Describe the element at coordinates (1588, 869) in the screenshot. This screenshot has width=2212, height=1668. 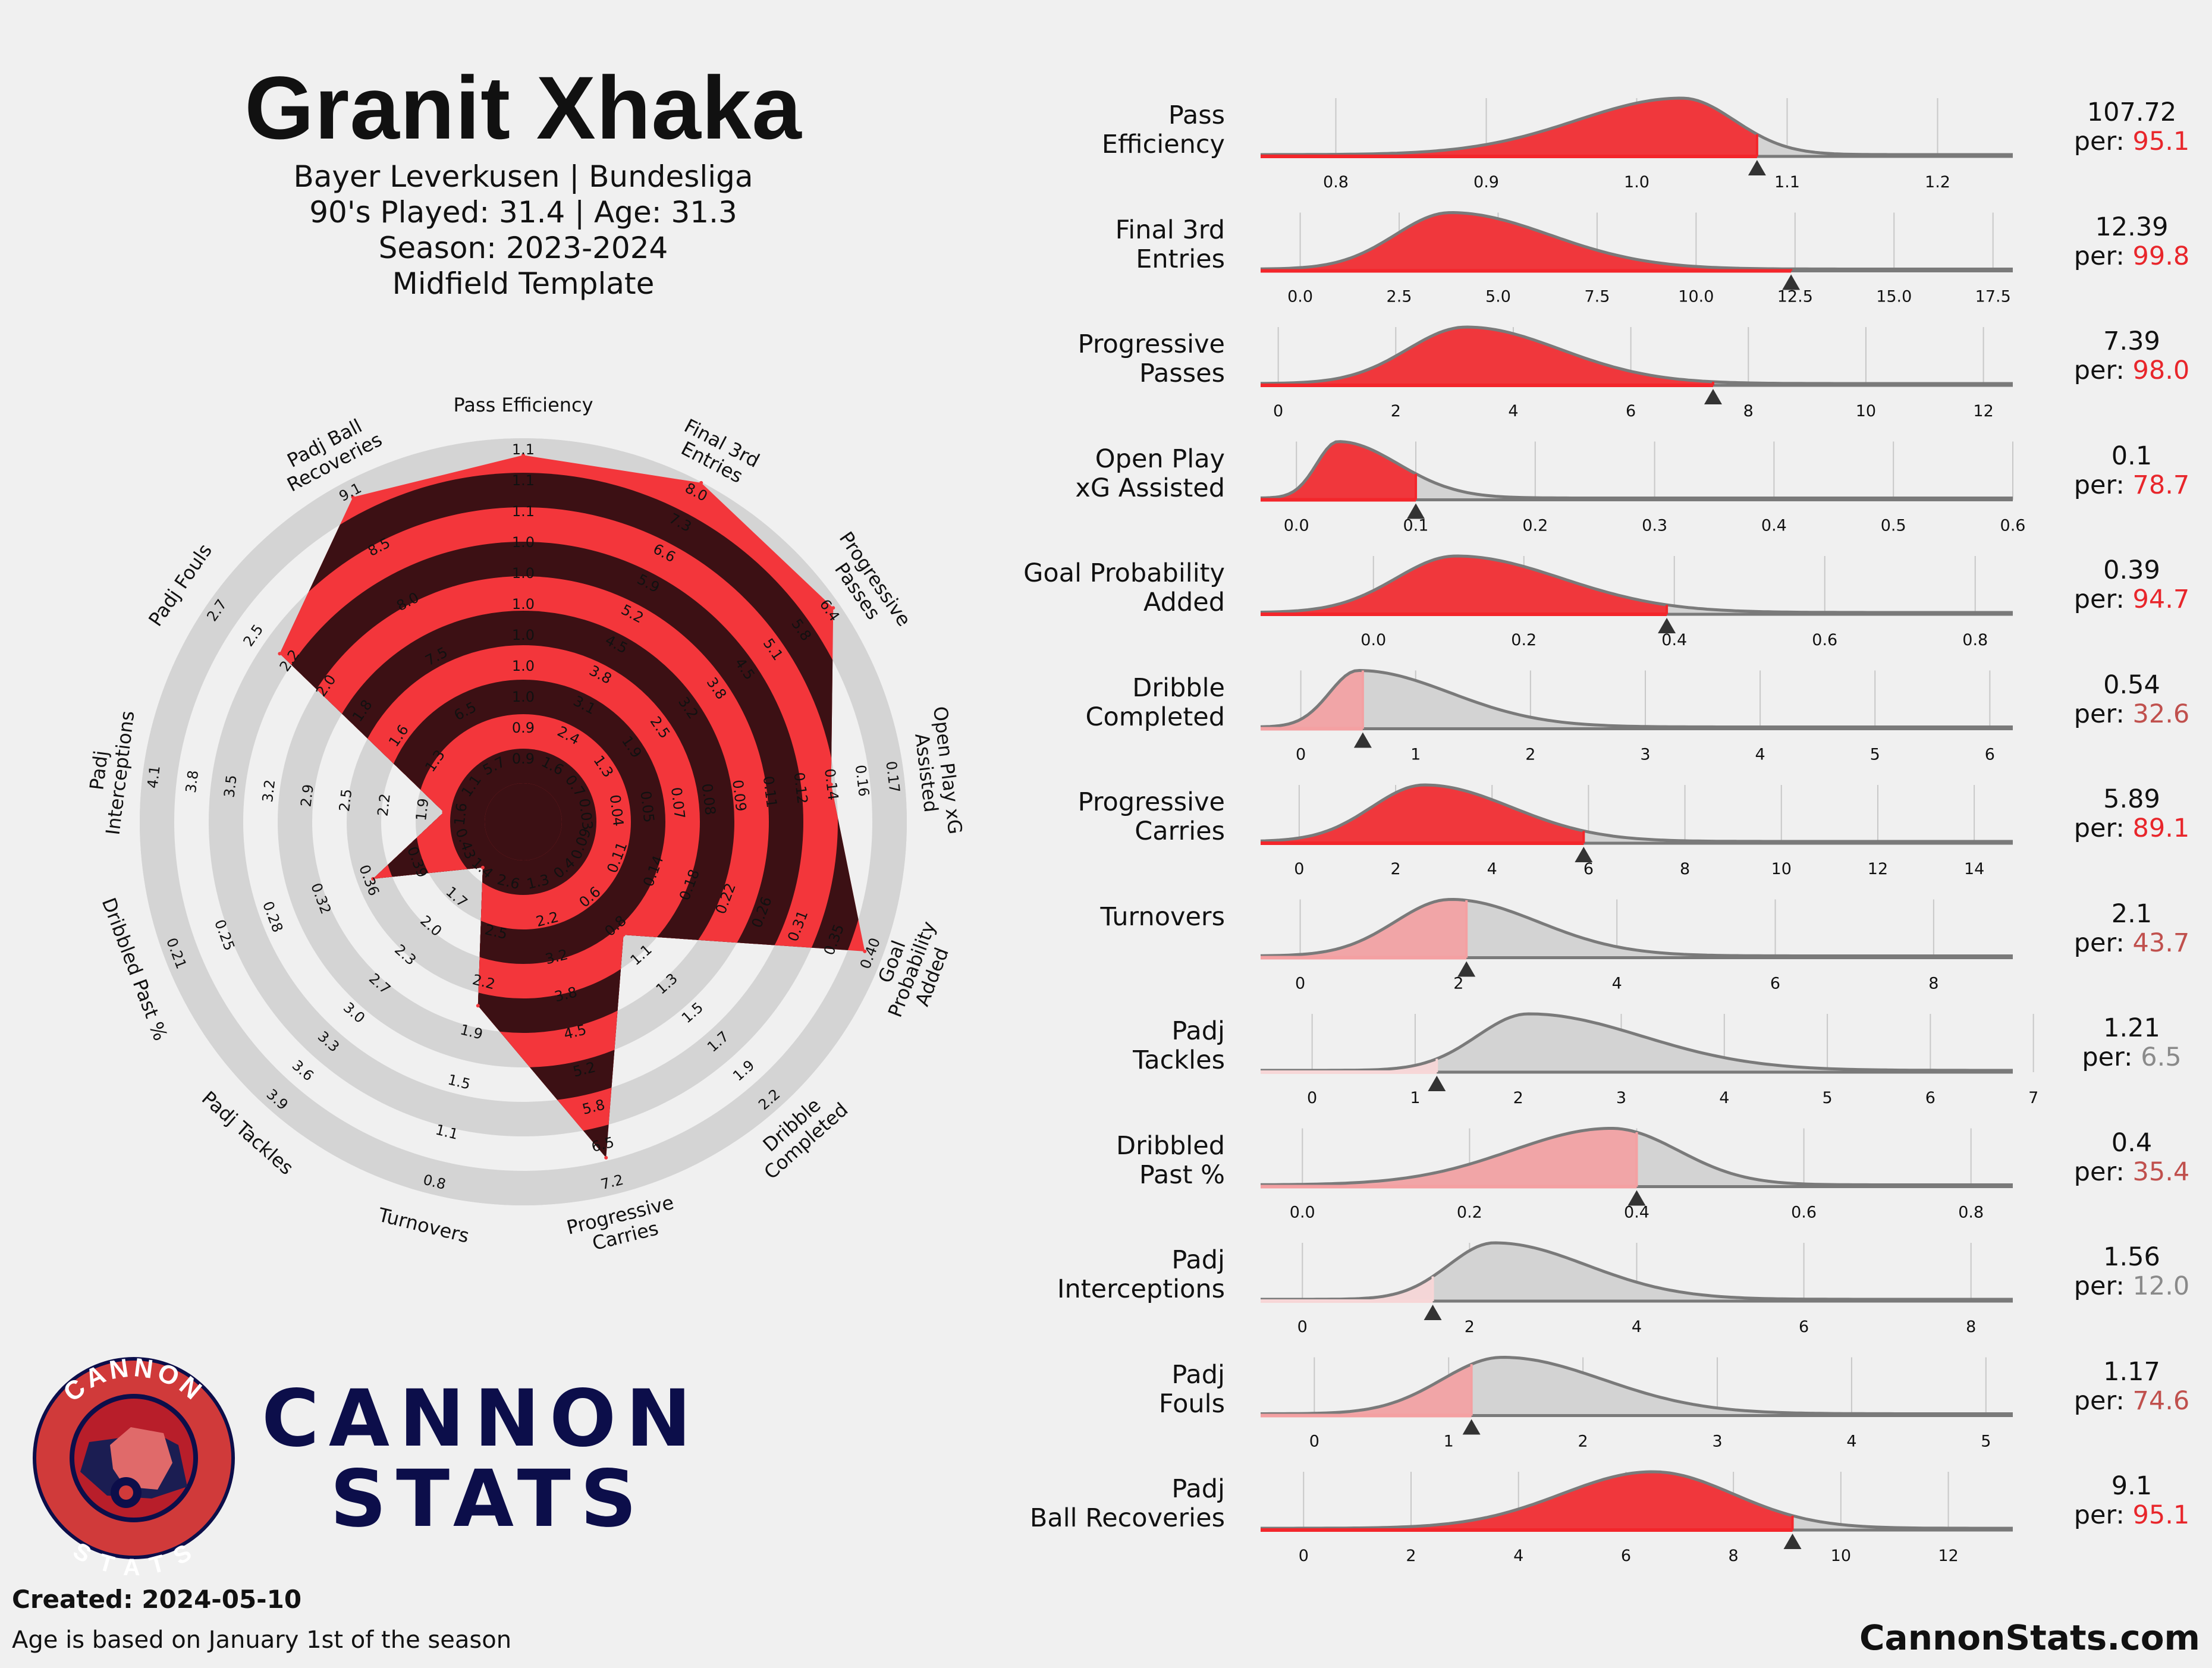
I see `tick-label: 6` at that location.